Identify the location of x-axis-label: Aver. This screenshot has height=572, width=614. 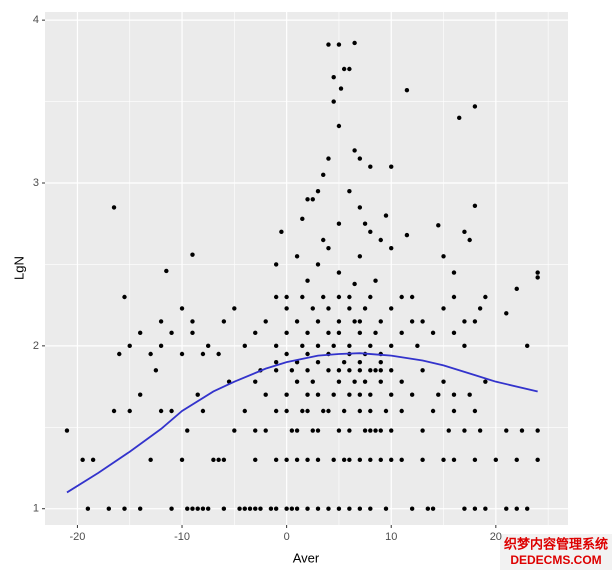
(306, 557).